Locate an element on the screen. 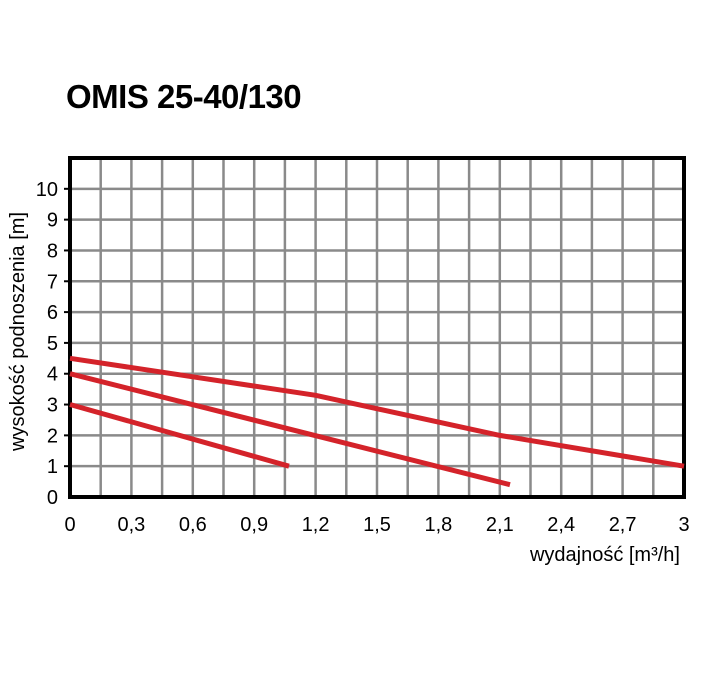 The image size is (716, 676). y-tick-label: 2 is located at coordinates (52, 436).